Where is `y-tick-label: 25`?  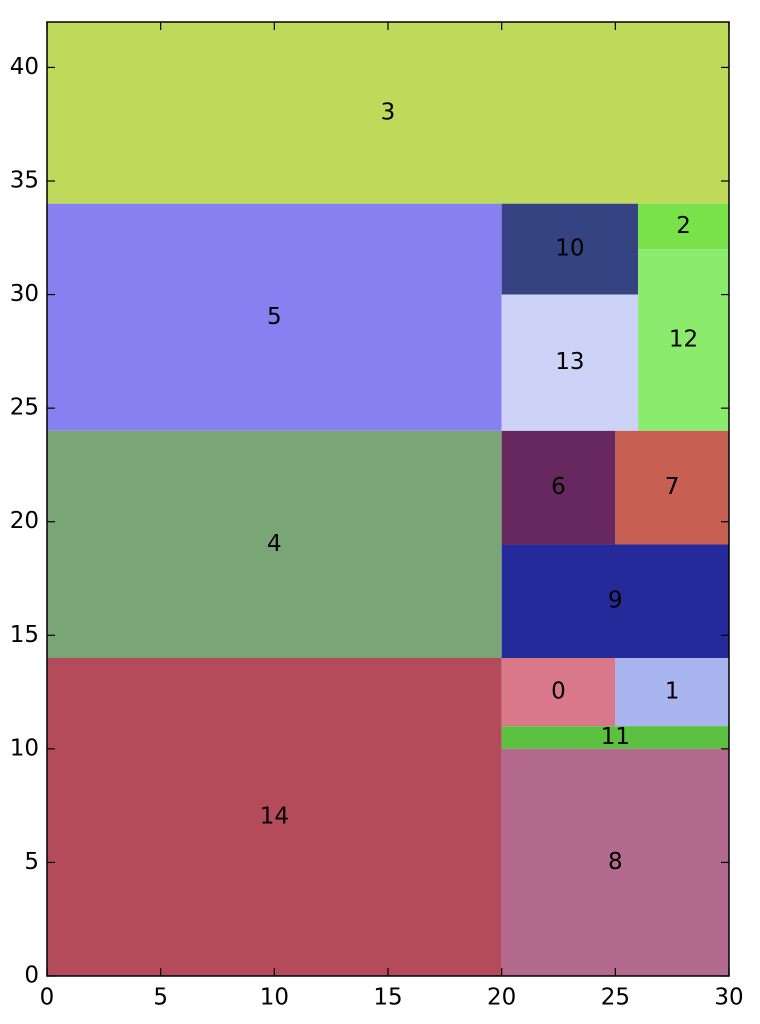
y-tick-label: 25 is located at coordinates (24, 408).